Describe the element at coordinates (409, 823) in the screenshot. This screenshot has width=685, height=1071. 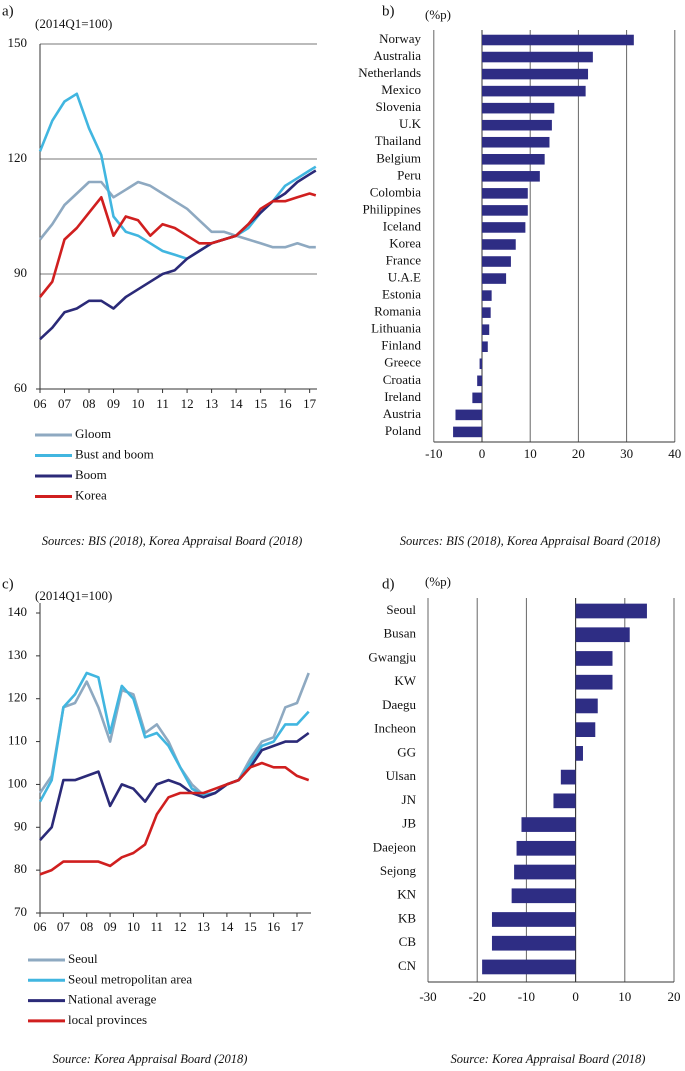
I see `category-label: JB` at that location.